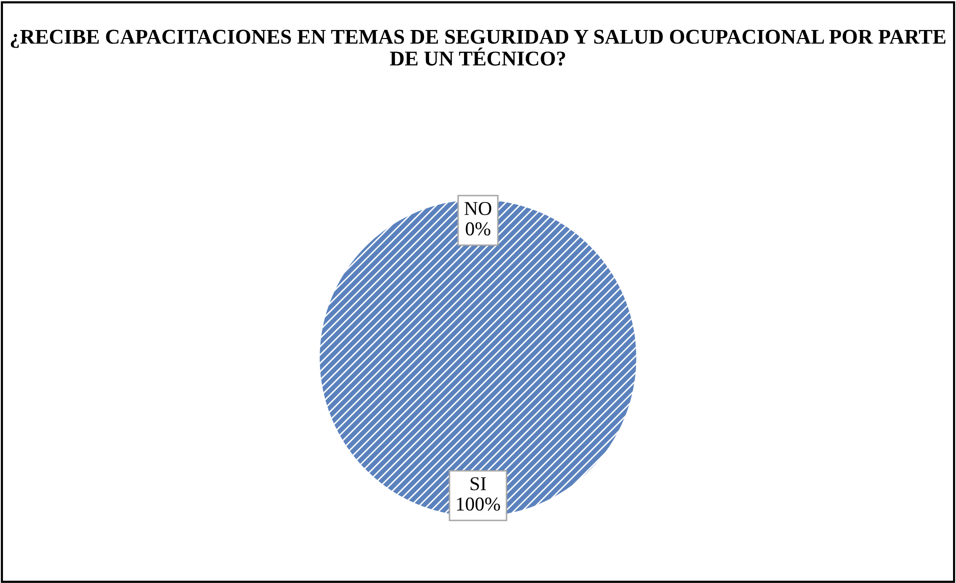  Describe the element at coordinates (478, 504) in the screenshot. I see `data-label: 100%` at that location.